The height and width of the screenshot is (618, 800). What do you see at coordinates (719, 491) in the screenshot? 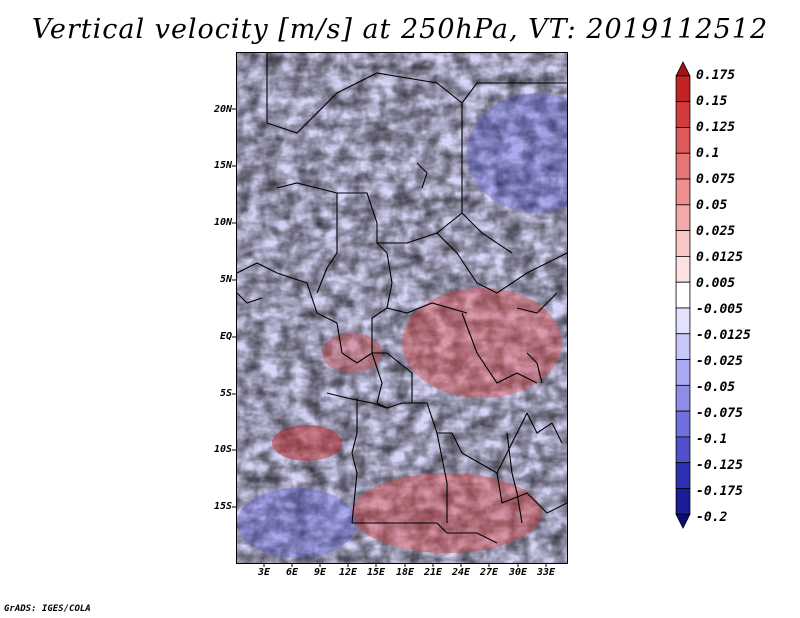
I see `colorbar-level-label: -0.175` at bounding box center [719, 491].